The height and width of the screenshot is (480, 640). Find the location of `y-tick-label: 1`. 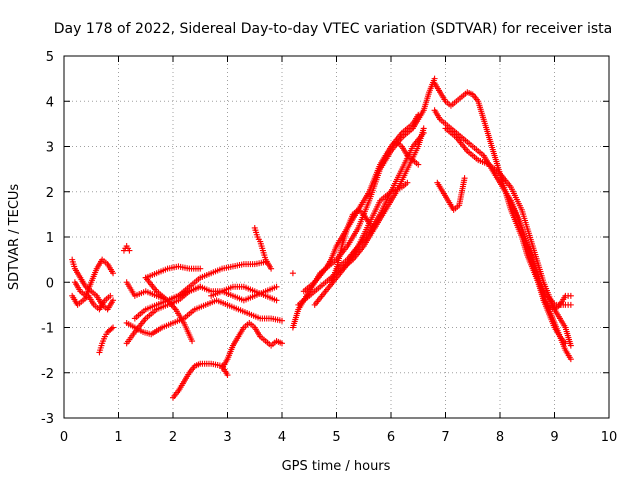

y-tick-label: 1 is located at coordinates (50, 238).